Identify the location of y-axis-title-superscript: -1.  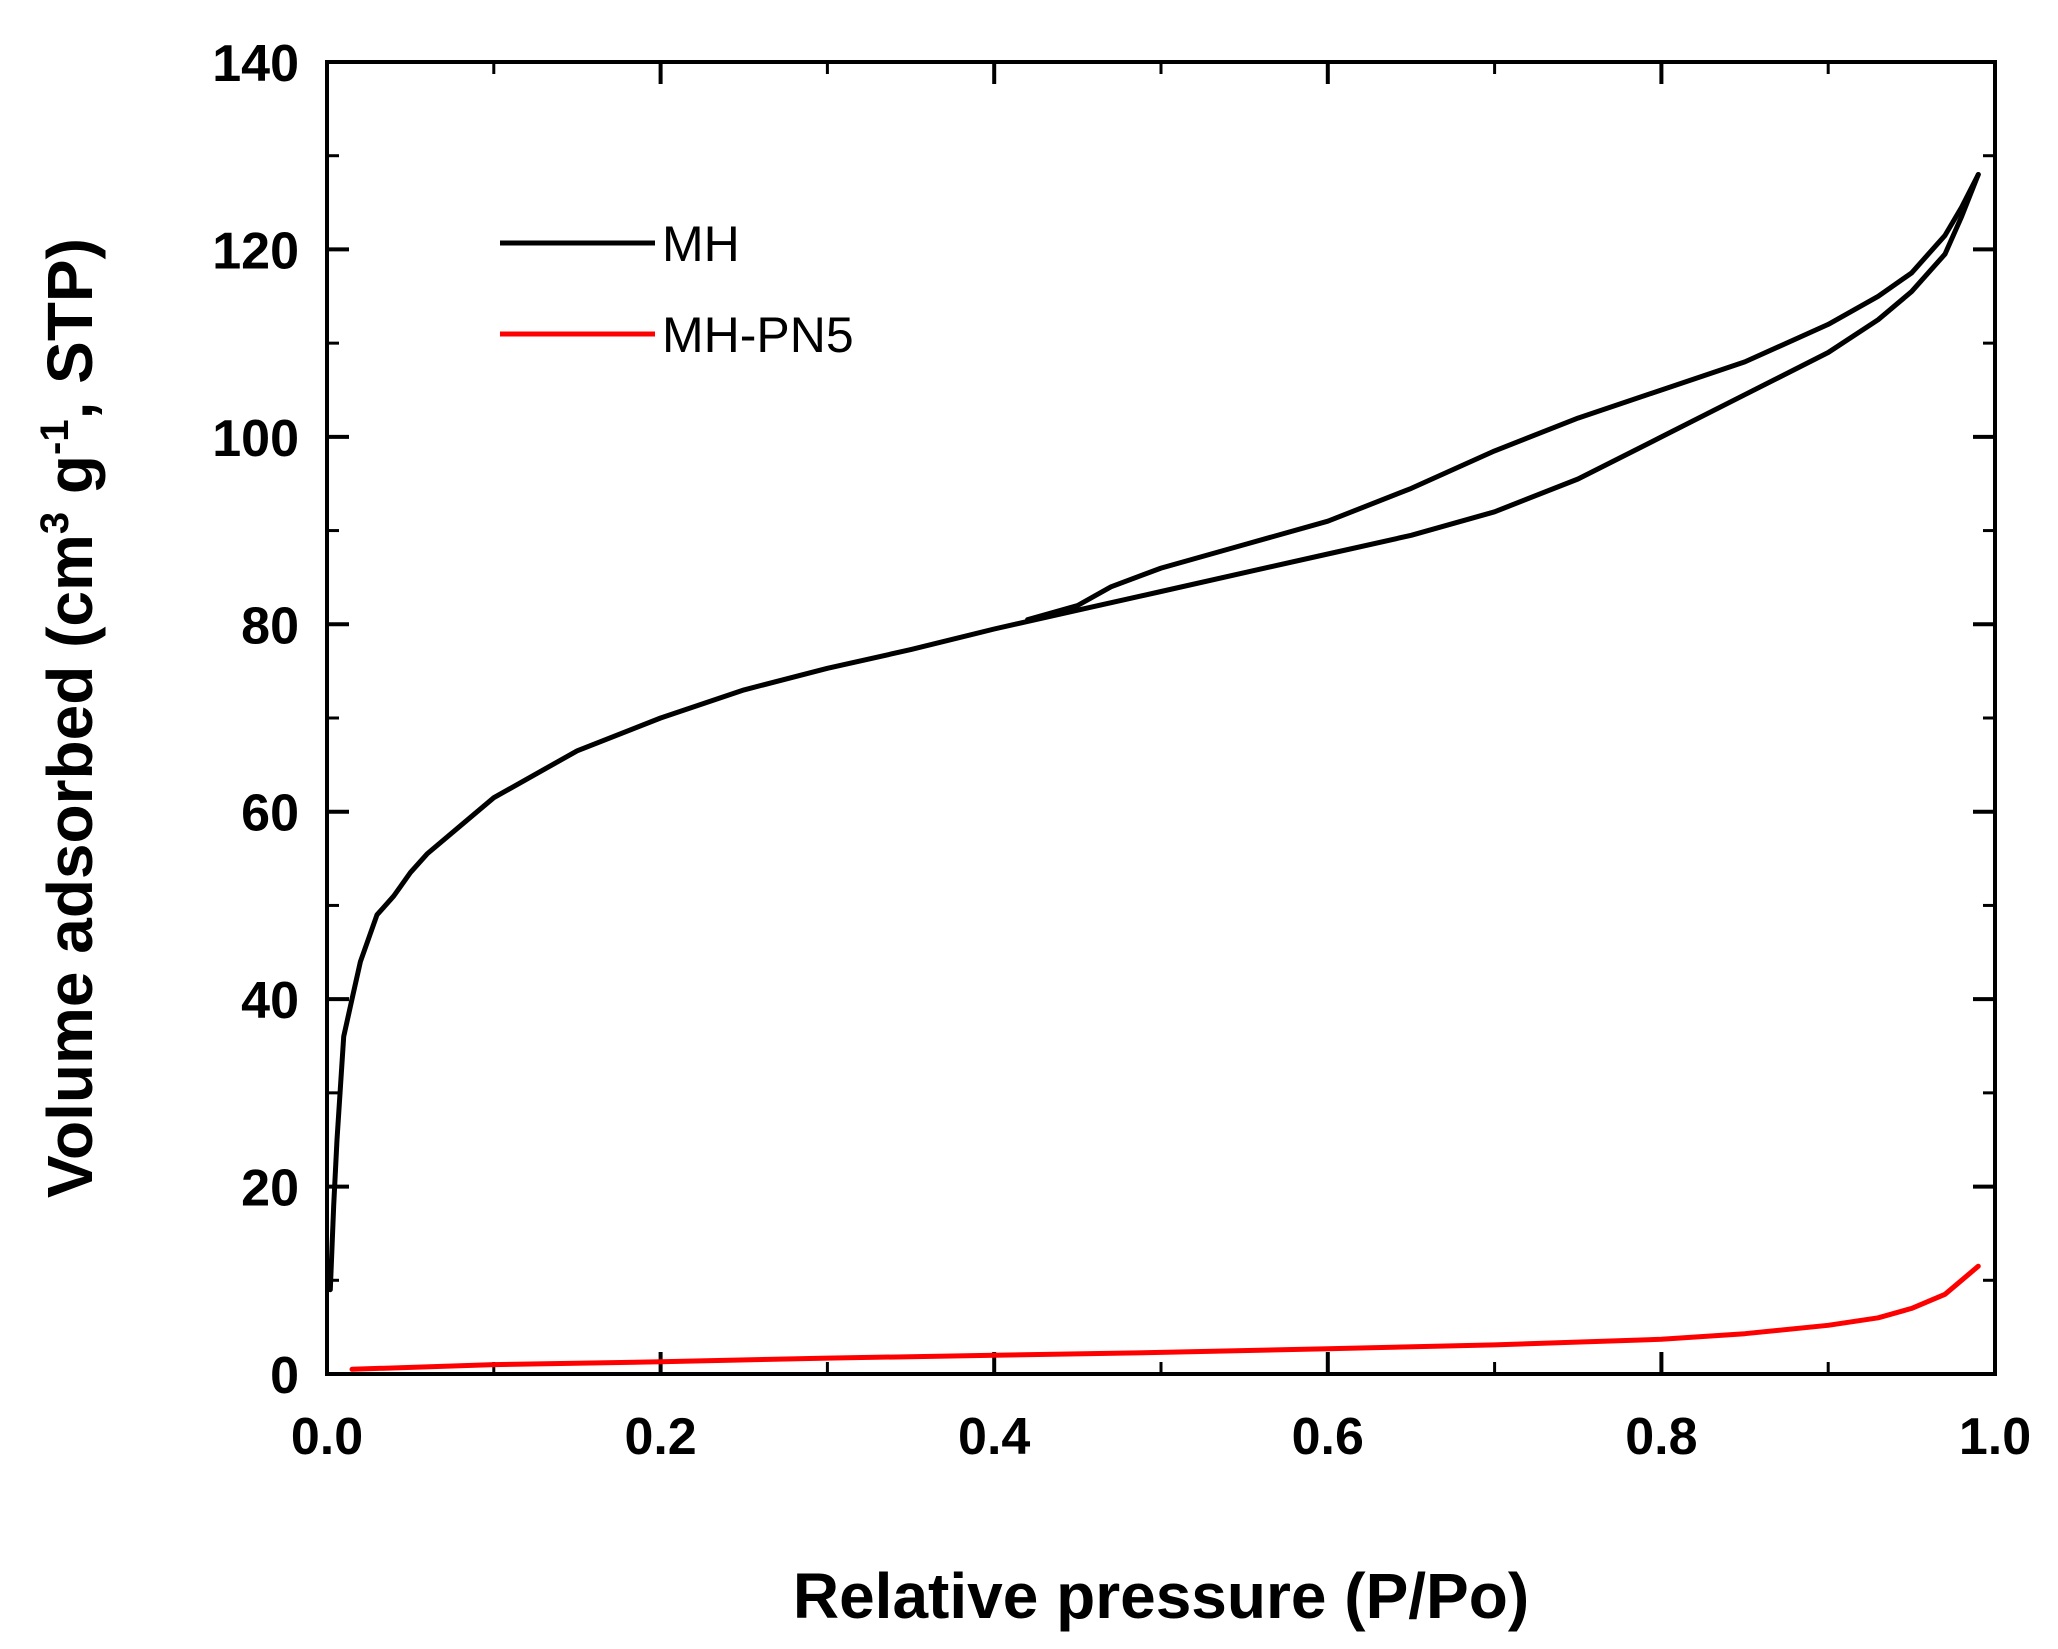
(55, 437).